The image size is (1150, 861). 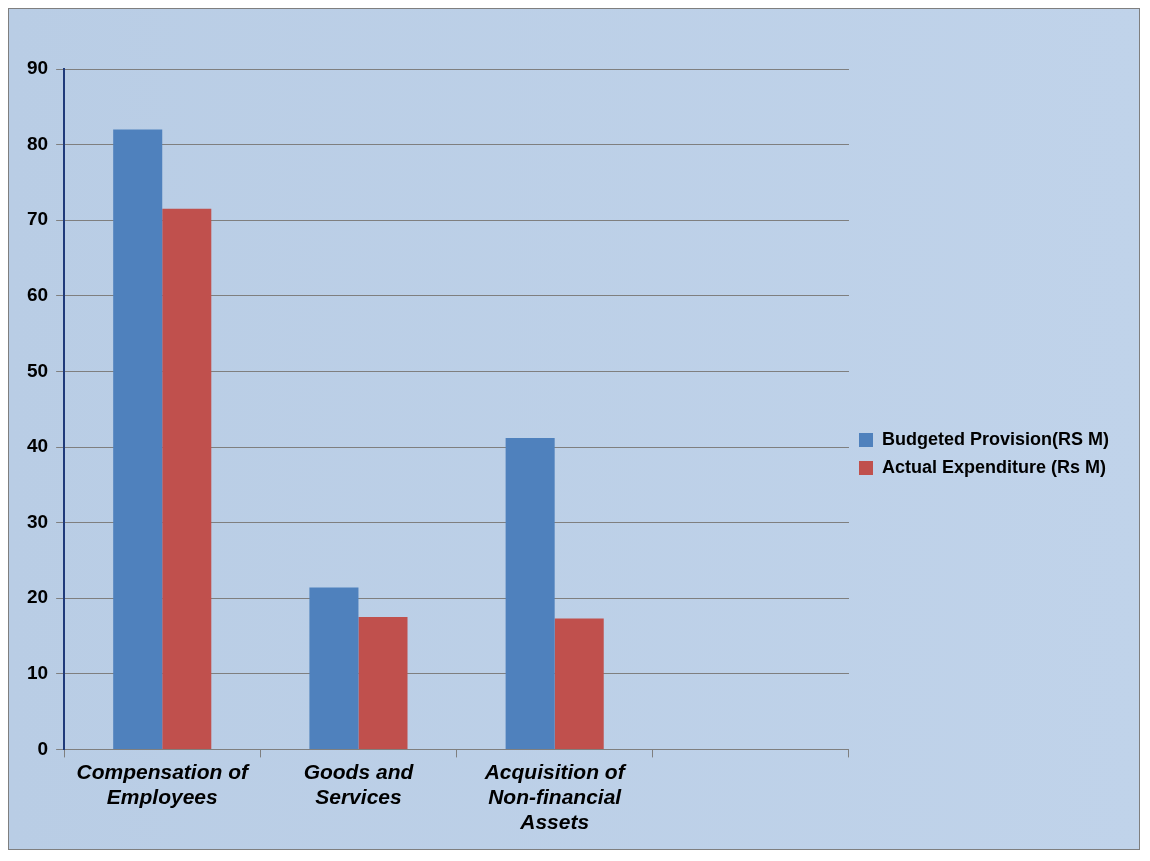 What do you see at coordinates (994, 466) in the screenshot?
I see `legend-label: Actual Expenditure (Rs M)` at bounding box center [994, 466].